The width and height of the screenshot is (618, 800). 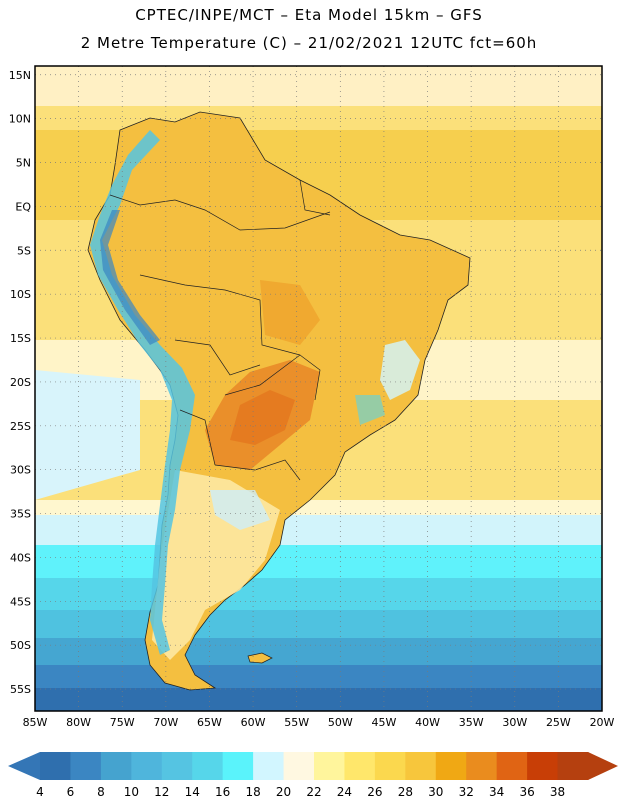 I want to click on lon-label: 70W, so click(x=165, y=722).